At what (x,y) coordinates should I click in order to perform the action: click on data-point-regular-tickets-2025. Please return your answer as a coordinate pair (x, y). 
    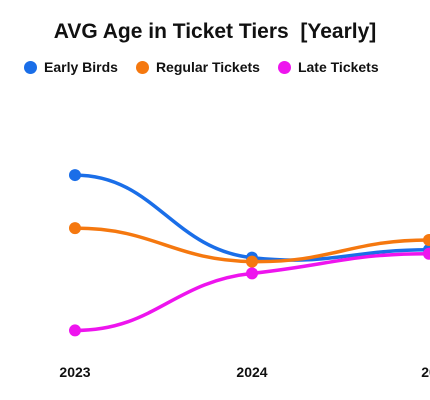
    Looking at the image, I should click on (426, 239).